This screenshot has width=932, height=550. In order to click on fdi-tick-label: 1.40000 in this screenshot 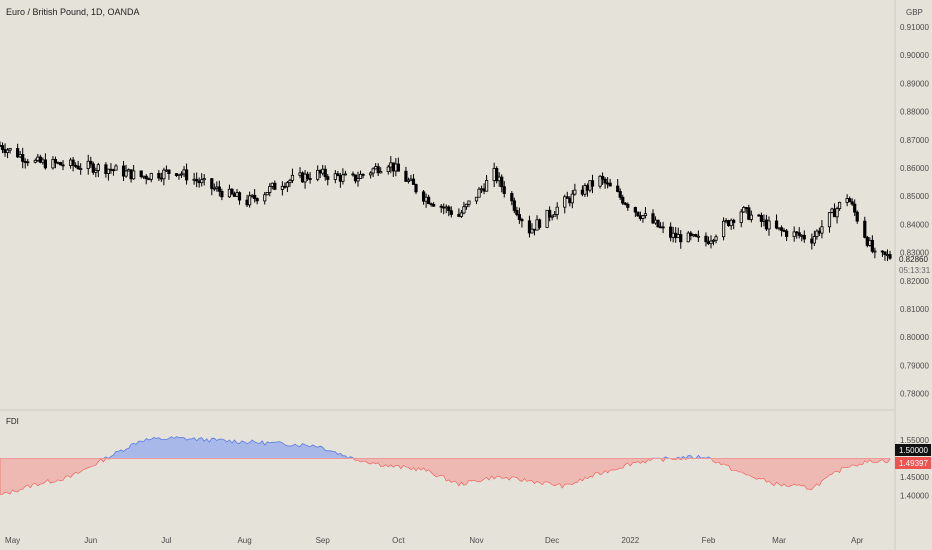, I will do `click(914, 496)`.